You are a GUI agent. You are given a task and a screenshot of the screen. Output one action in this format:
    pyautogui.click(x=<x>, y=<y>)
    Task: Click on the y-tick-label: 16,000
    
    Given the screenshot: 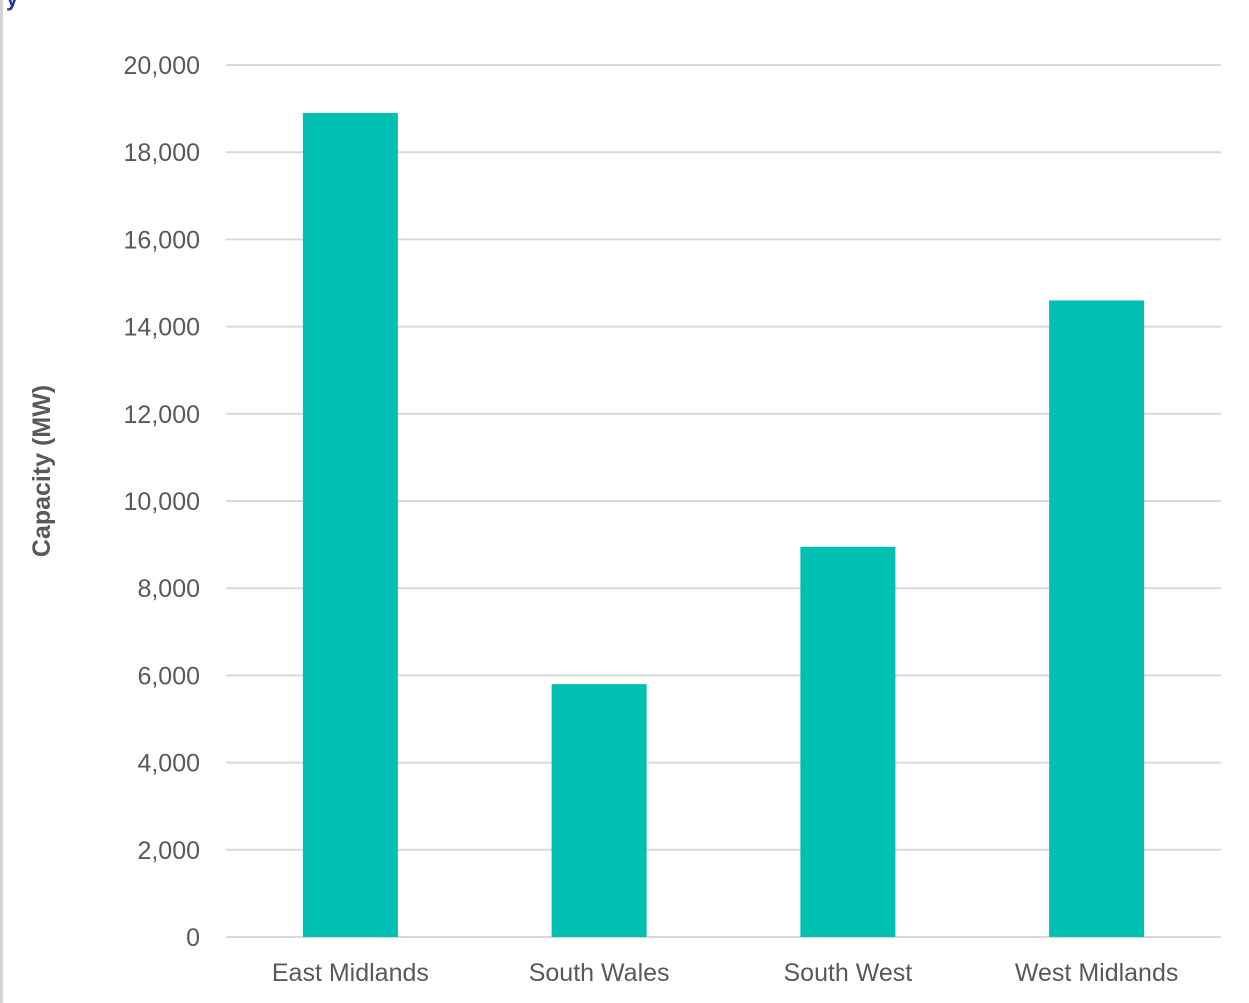 What is the action you would take?
    pyautogui.click(x=162, y=240)
    